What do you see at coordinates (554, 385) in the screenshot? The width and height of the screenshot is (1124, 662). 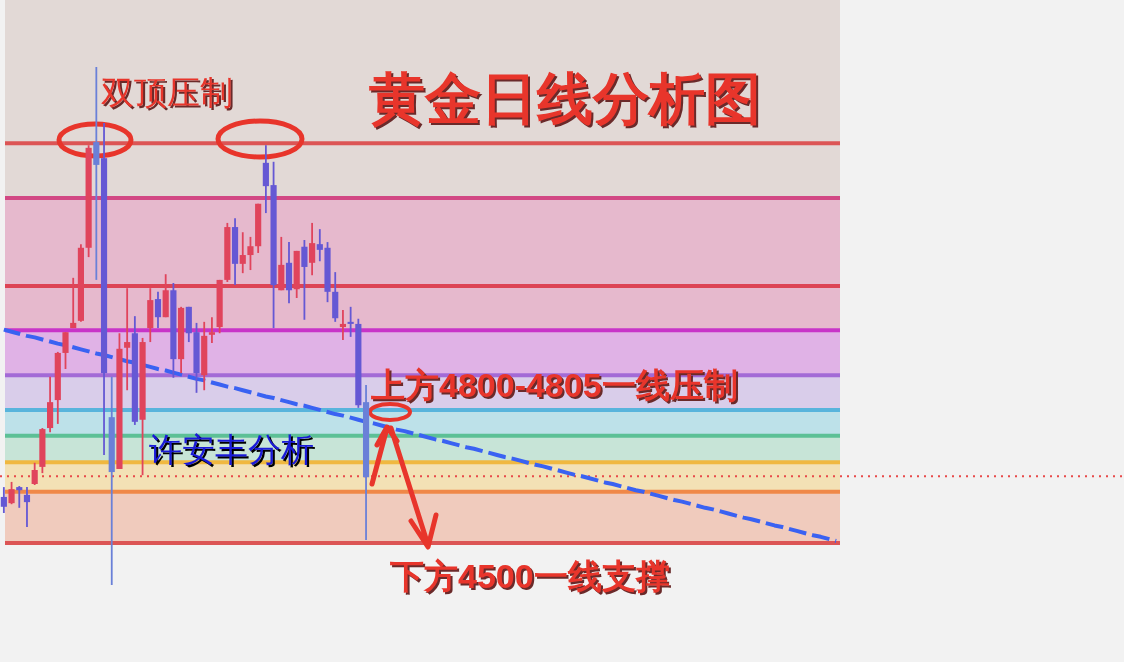 I see `annotation: 上方4800-4805一线压制` at bounding box center [554, 385].